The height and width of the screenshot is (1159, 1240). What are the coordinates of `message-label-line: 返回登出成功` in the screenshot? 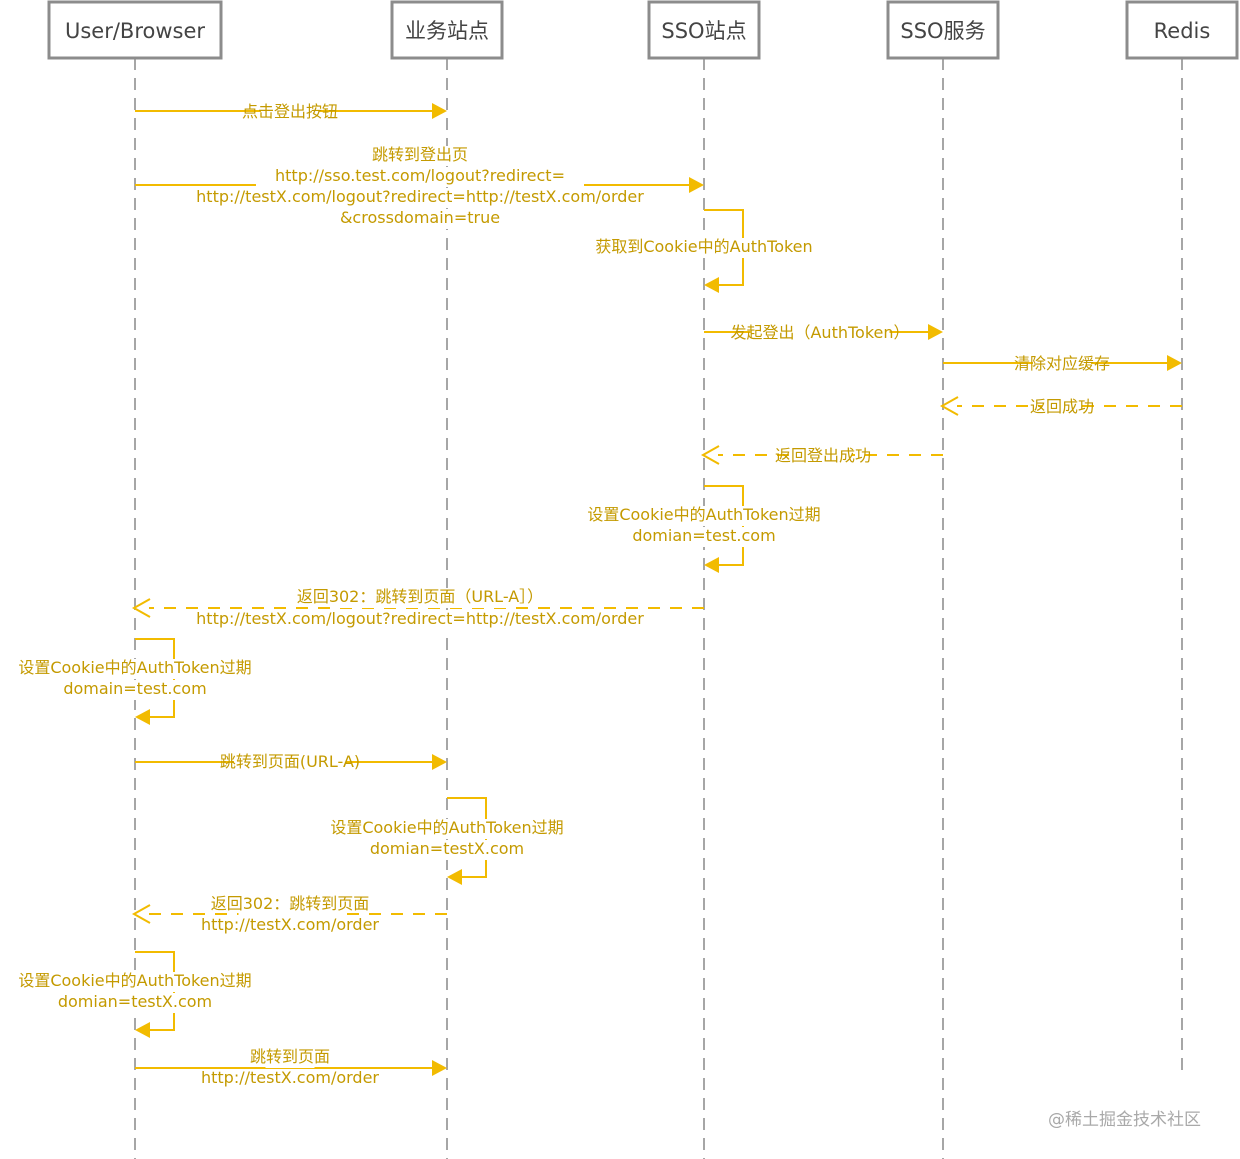 It's located at (823, 455).